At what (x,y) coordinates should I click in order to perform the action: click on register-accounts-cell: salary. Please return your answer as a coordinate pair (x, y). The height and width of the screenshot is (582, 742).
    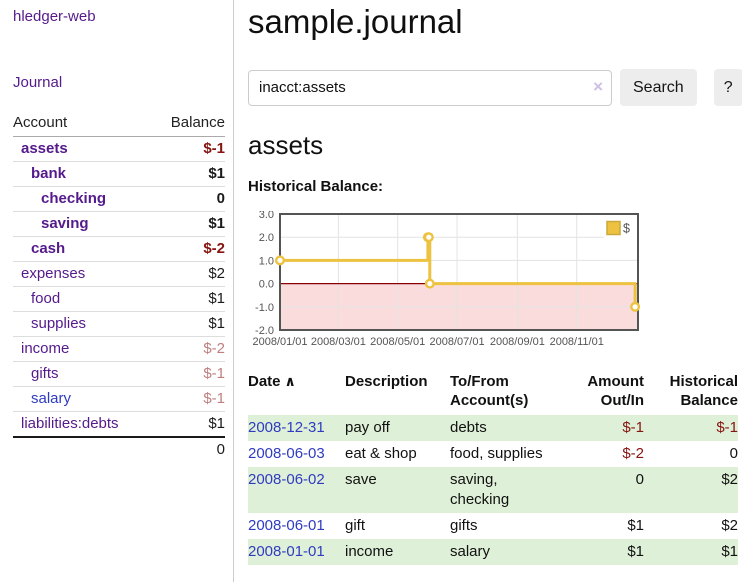
    Looking at the image, I should click on (470, 551).